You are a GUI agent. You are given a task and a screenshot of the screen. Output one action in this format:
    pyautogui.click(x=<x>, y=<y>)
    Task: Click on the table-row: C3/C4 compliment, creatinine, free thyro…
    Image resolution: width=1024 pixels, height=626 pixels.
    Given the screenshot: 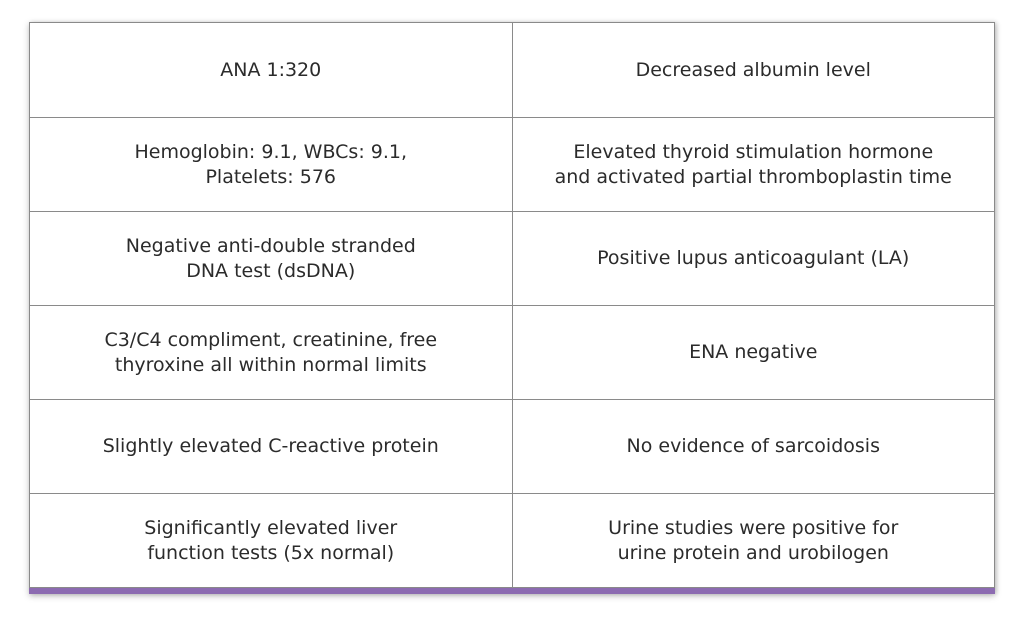 What is the action you would take?
    pyautogui.click(x=512, y=352)
    